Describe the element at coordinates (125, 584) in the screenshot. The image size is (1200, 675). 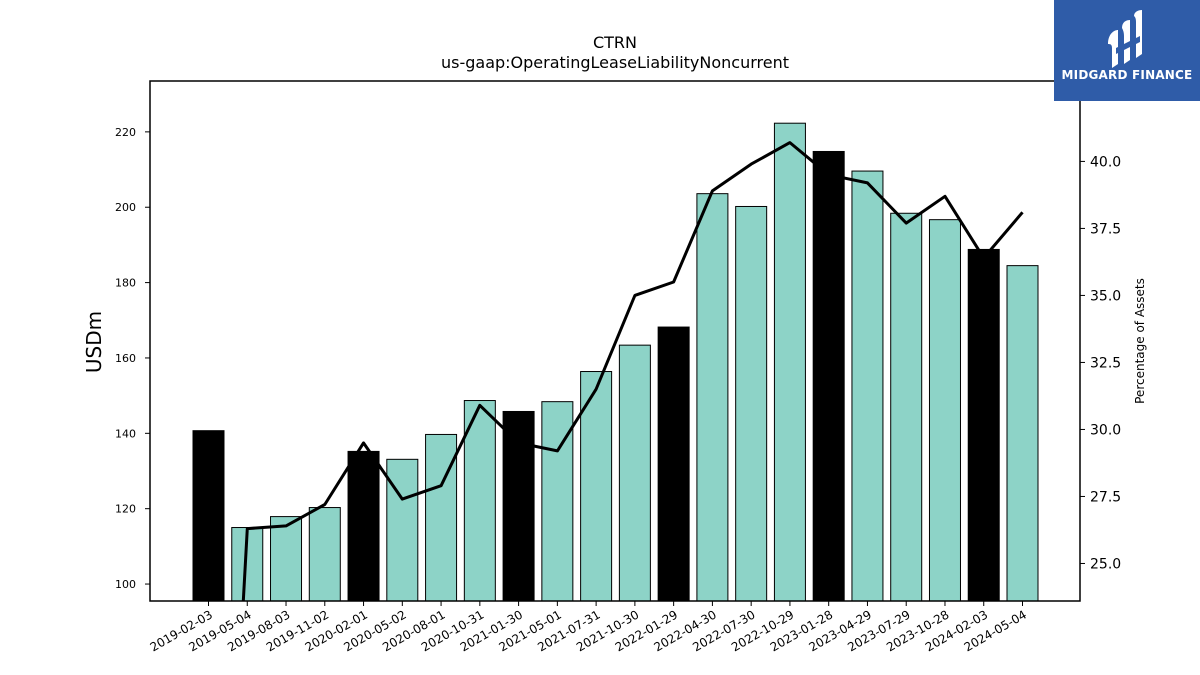
I see `y-tick-label: 100` at that location.